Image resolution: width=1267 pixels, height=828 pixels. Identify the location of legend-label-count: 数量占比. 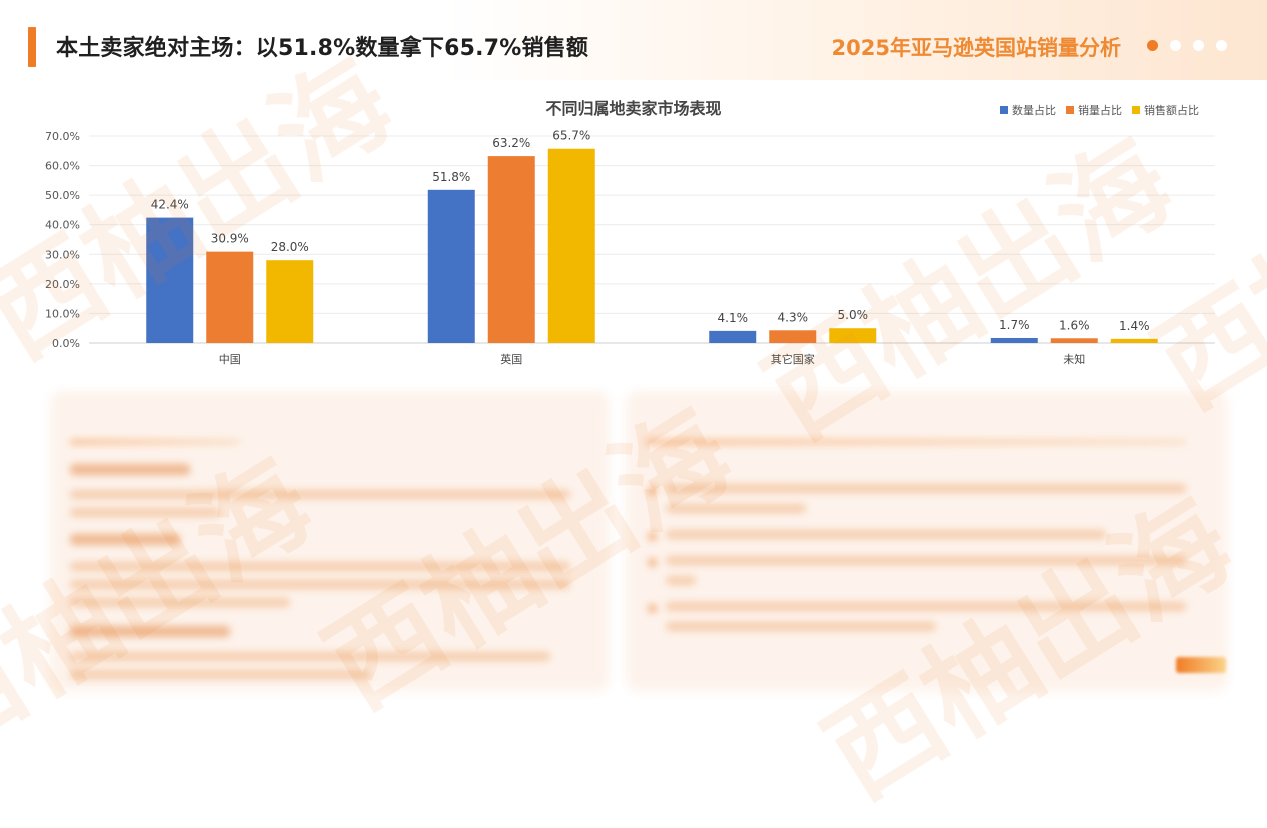
(1034, 110).